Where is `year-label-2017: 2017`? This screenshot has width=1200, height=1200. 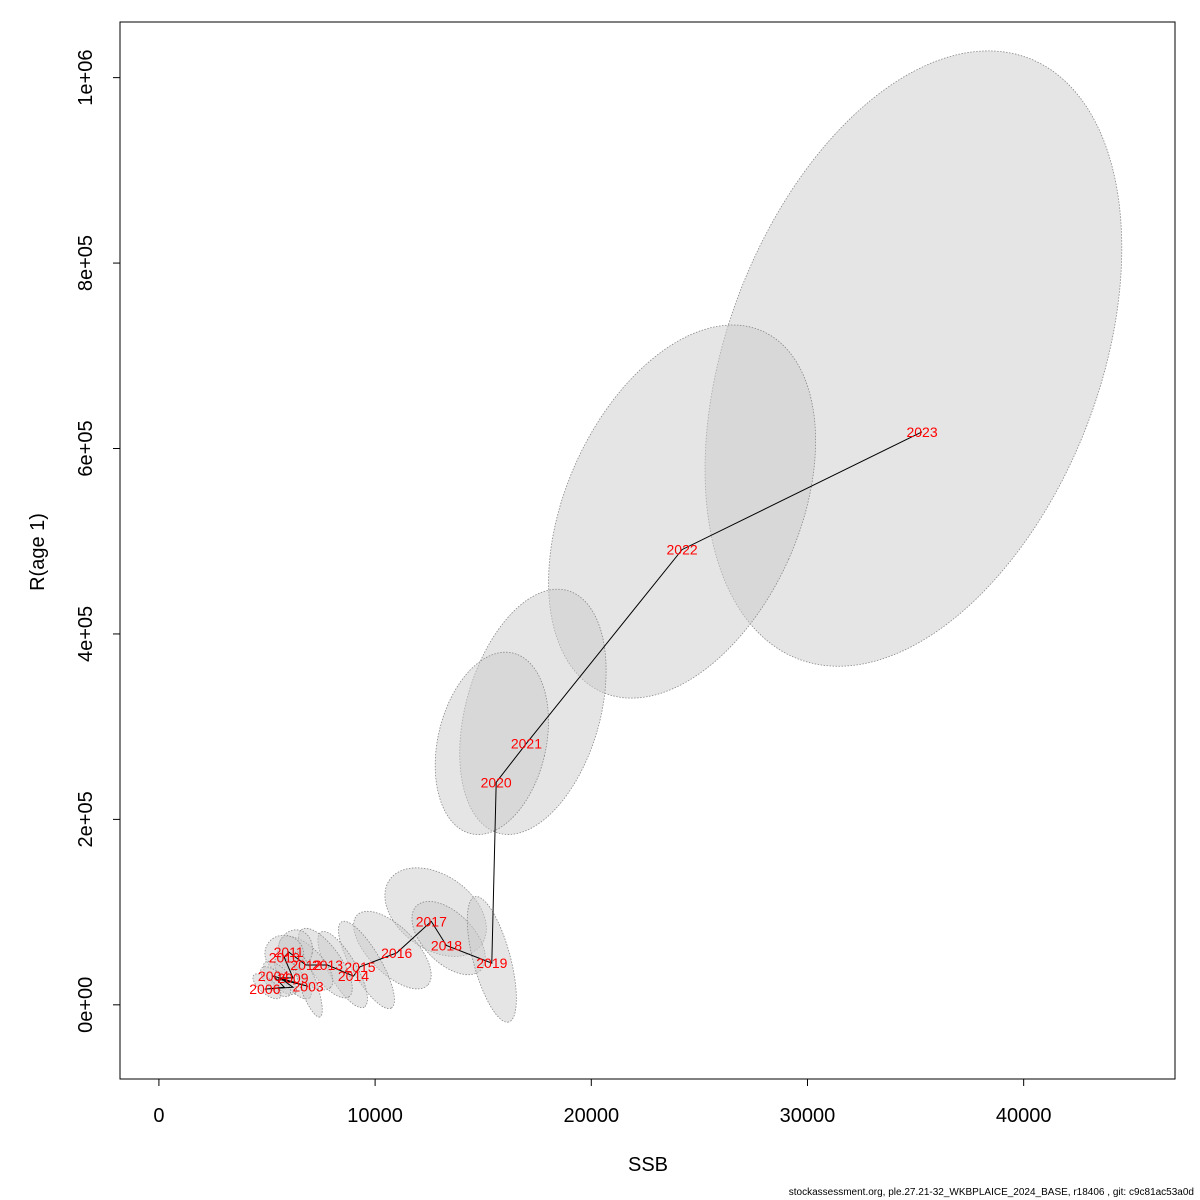
year-label-2017: 2017 is located at coordinates (431, 921).